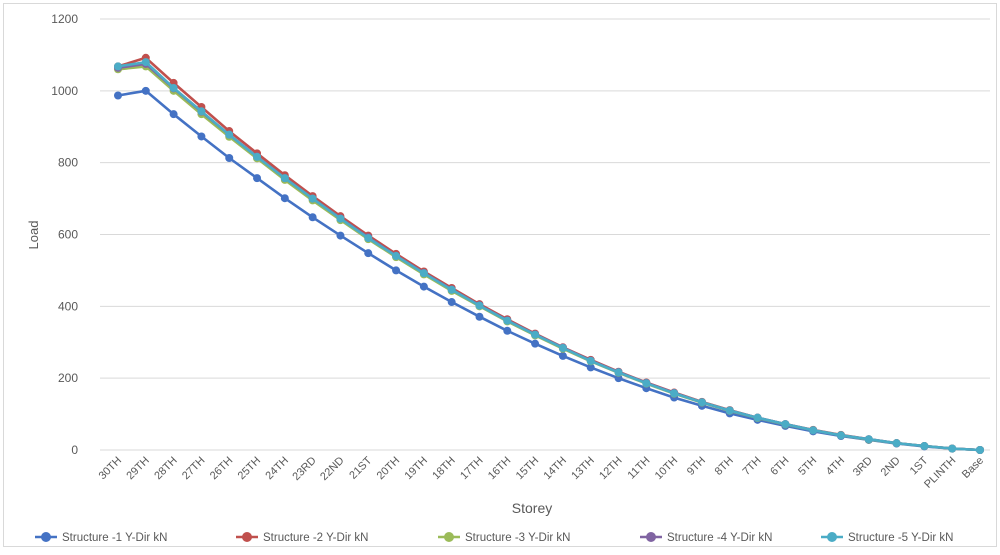  I want to click on x-tick-label: 3RD, so click(863, 467).